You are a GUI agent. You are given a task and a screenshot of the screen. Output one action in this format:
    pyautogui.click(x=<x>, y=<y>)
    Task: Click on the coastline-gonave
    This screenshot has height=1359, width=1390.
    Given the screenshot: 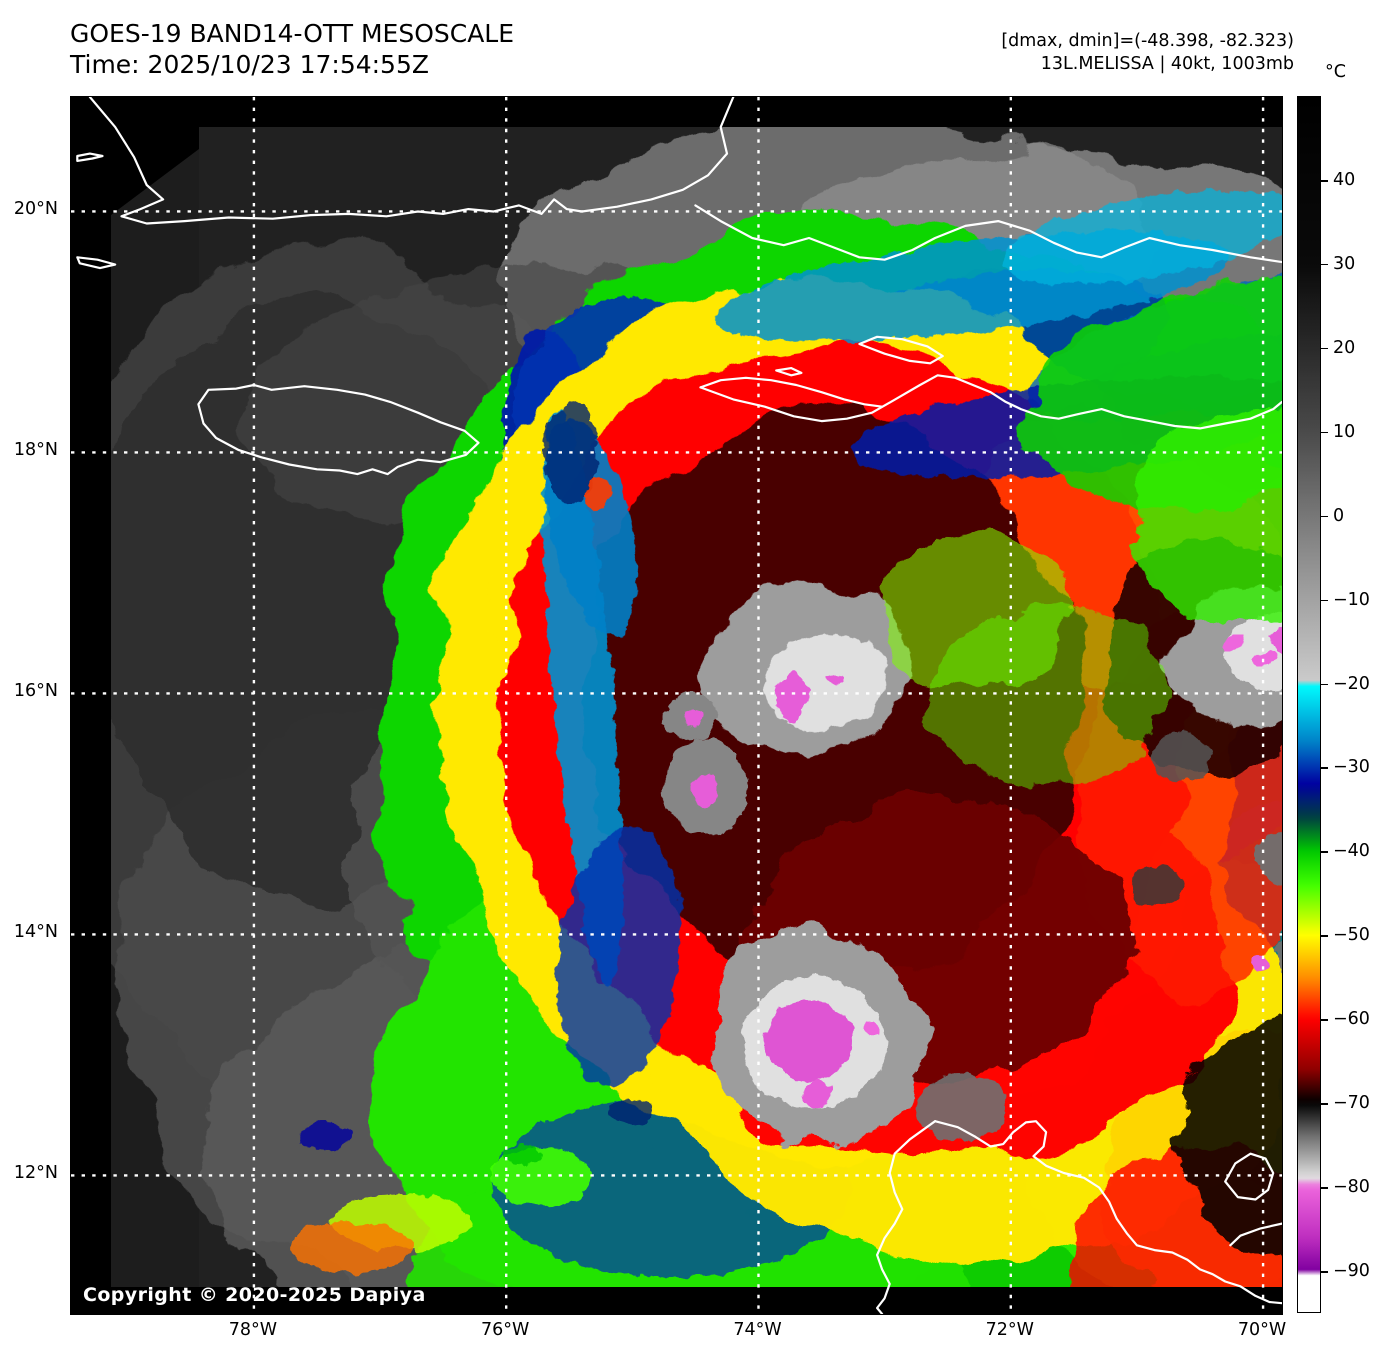 What is the action you would take?
    pyautogui.click(x=901, y=350)
    